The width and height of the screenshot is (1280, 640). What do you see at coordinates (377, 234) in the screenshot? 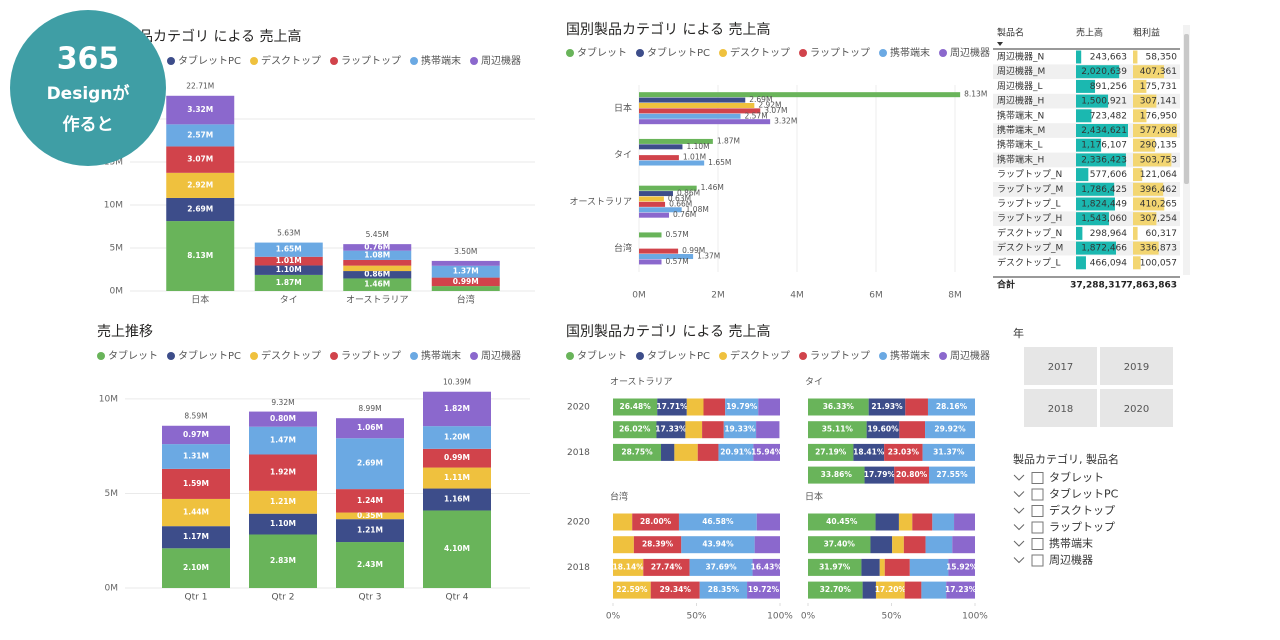
I see `total-label: 5.45M` at bounding box center [377, 234].